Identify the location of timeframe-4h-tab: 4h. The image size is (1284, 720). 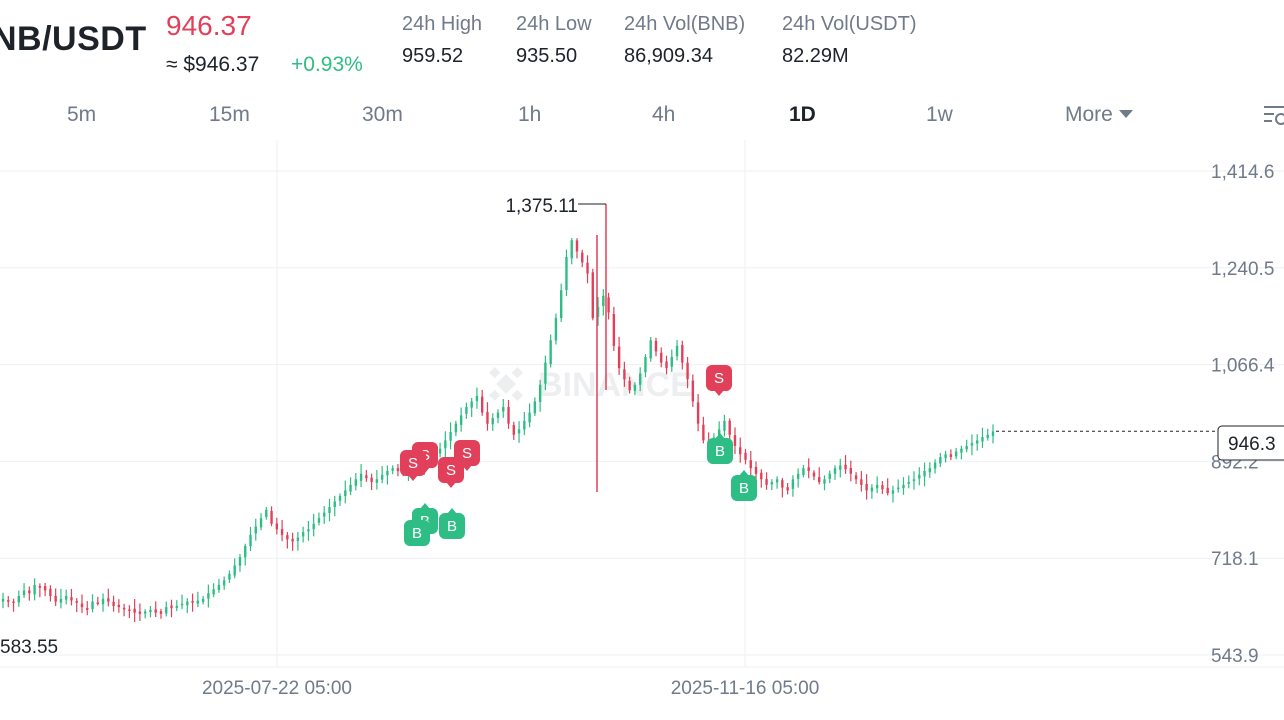
(664, 114).